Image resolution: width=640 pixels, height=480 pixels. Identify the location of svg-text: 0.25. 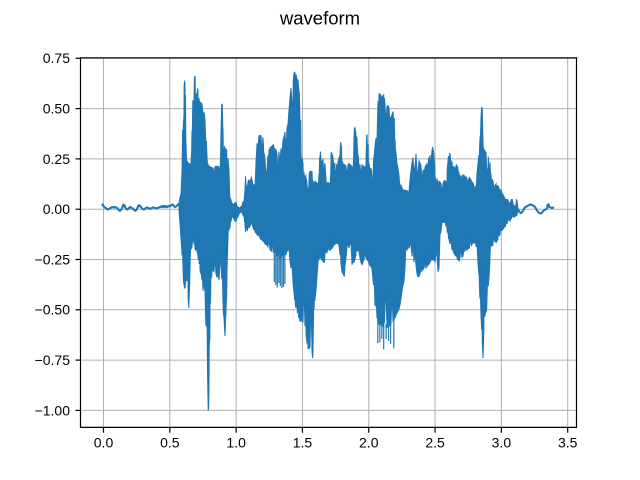
(56, 159).